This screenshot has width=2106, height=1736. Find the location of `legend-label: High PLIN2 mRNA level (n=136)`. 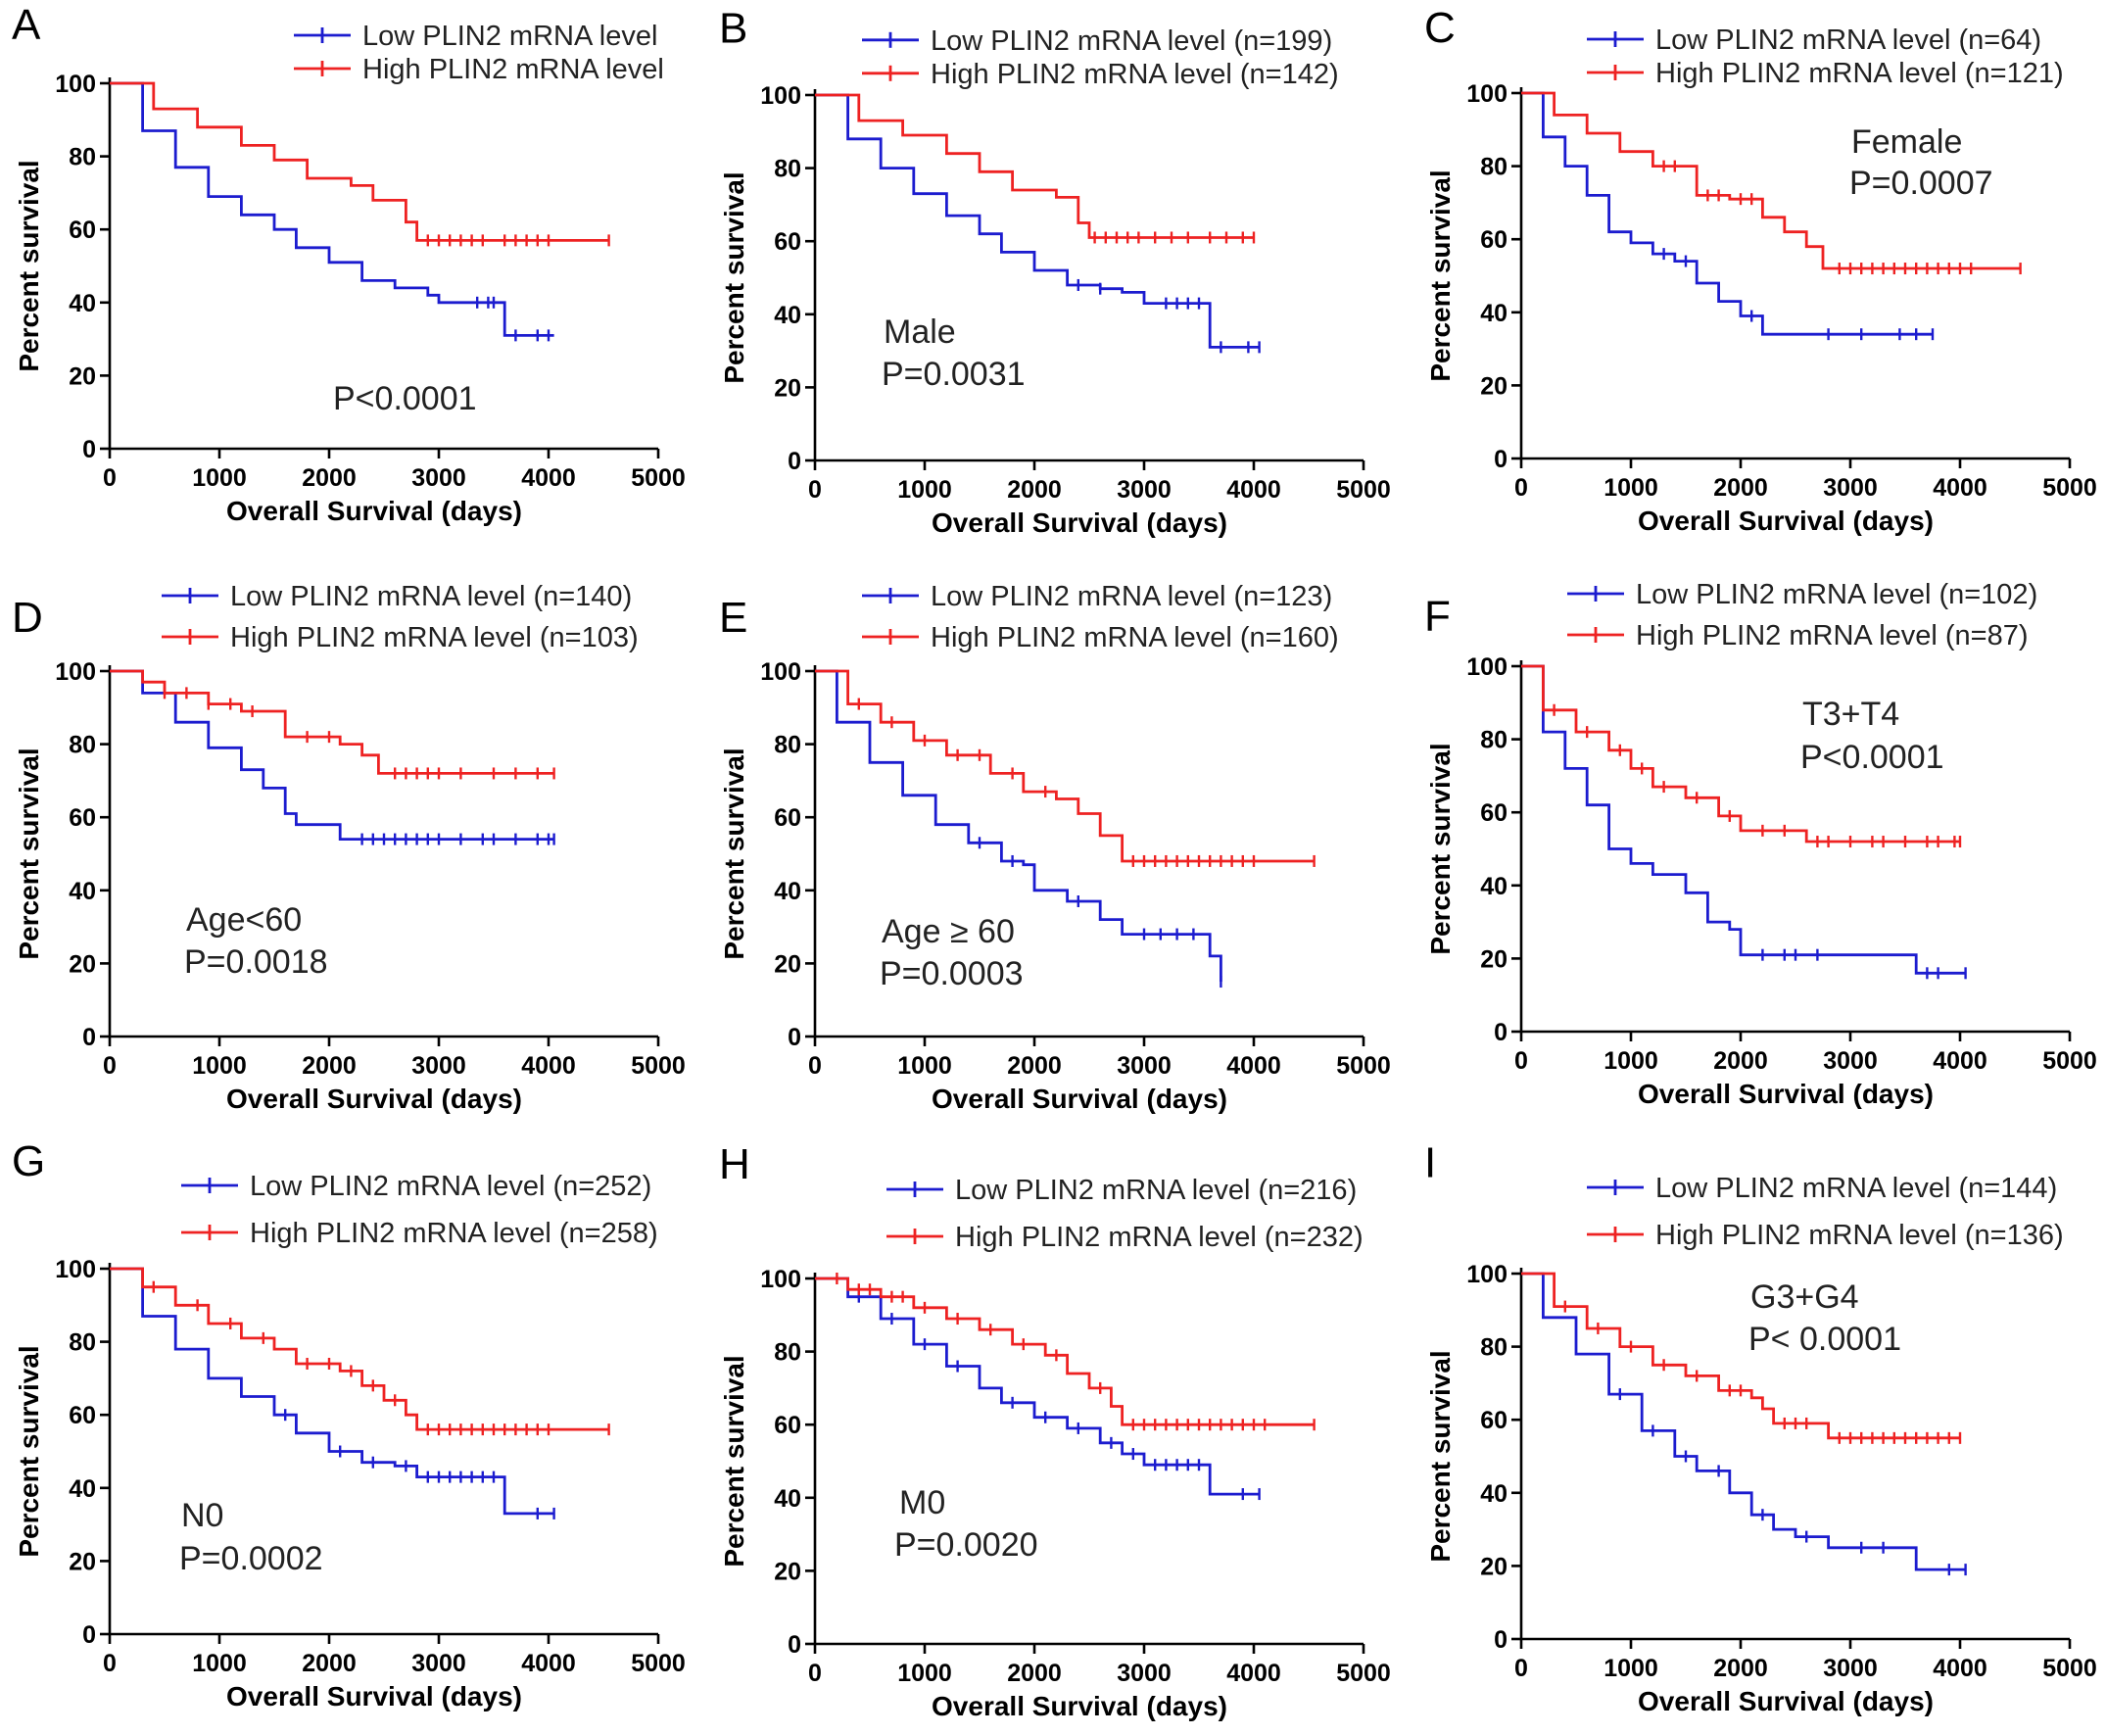

legend-label: High PLIN2 mRNA level (n=136) is located at coordinates (1859, 1235).